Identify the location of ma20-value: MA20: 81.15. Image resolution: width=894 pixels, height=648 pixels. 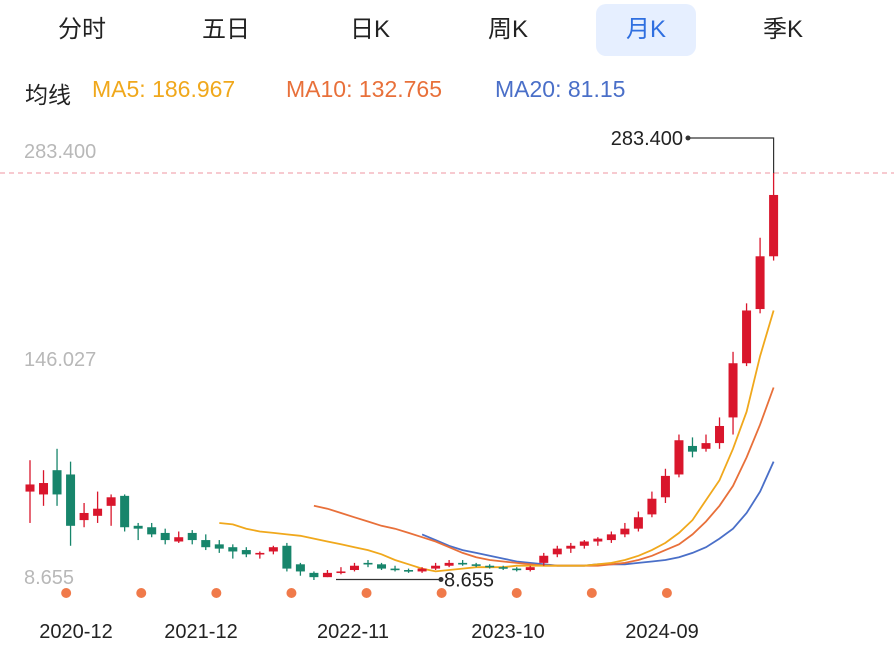
(560, 89).